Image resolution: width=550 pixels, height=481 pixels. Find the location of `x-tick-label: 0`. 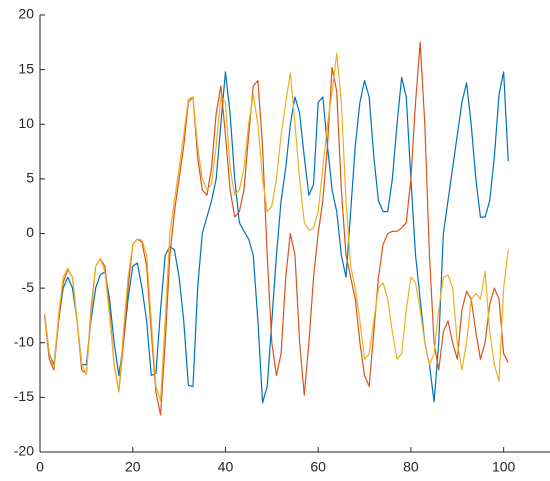

x-tick-label: 0 is located at coordinates (40, 467).